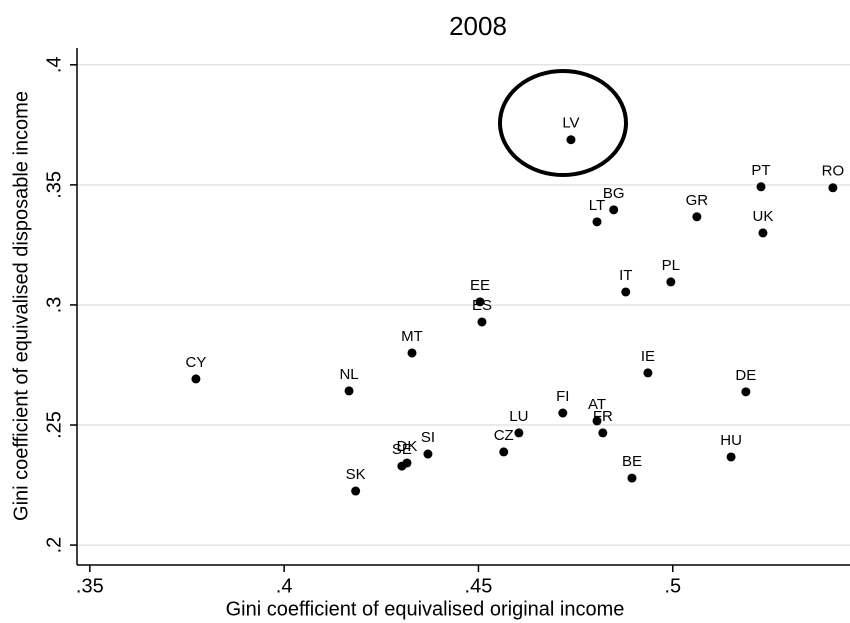  What do you see at coordinates (597, 404) in the screenshot?
I see `point-label: AT` at bounding box center [597, 404].